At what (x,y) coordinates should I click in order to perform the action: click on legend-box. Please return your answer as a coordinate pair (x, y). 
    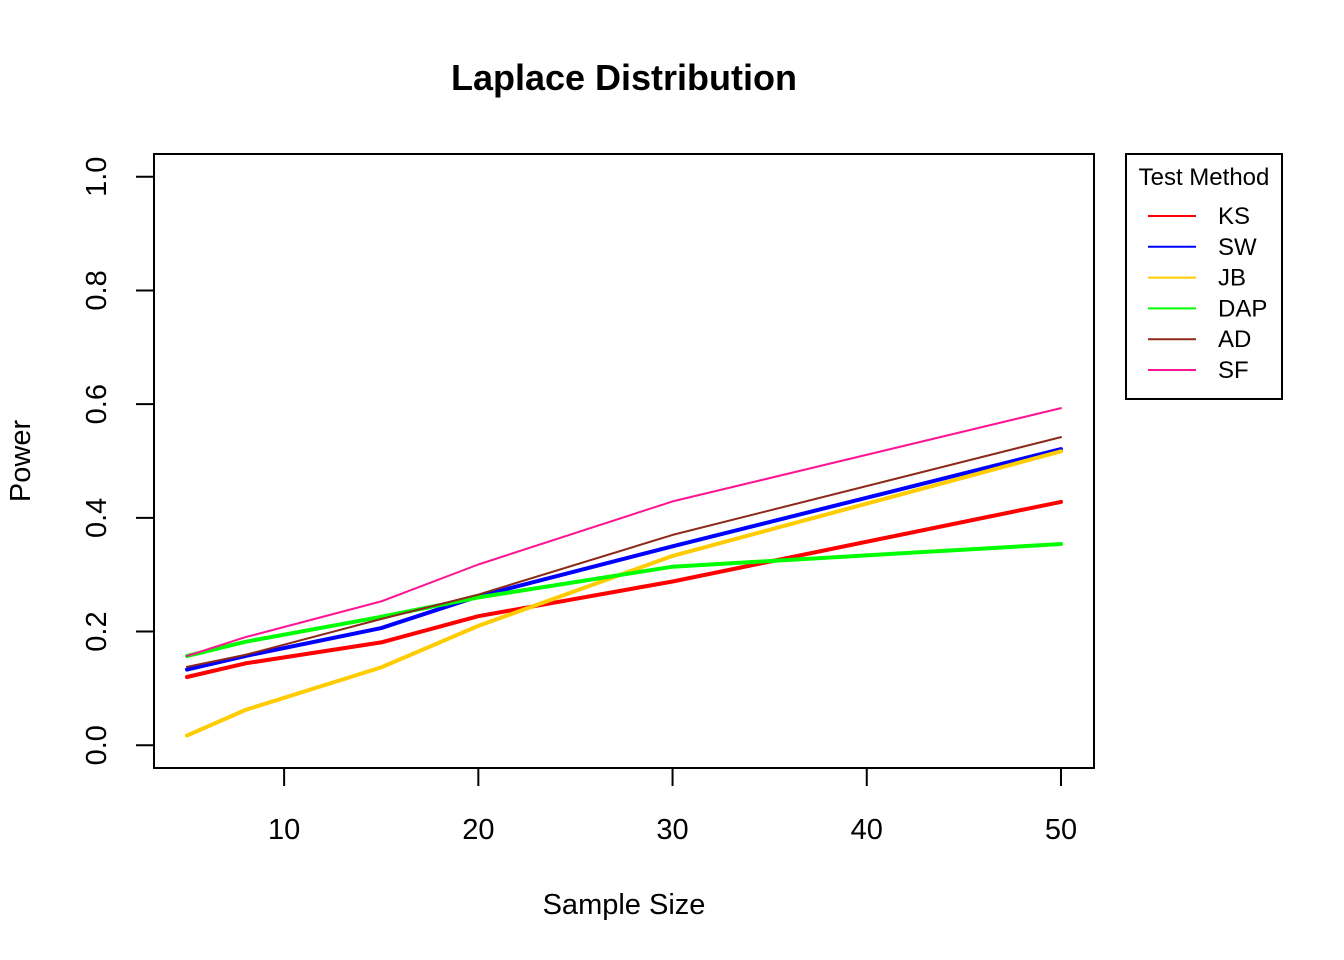
    Looking at the image, I should click on (1204, 276).